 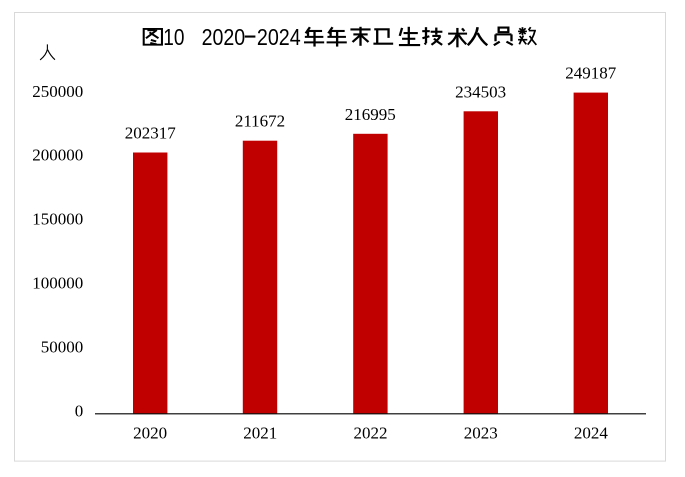 I want to click on svg-text: 234503, so click(x=480, y=91).